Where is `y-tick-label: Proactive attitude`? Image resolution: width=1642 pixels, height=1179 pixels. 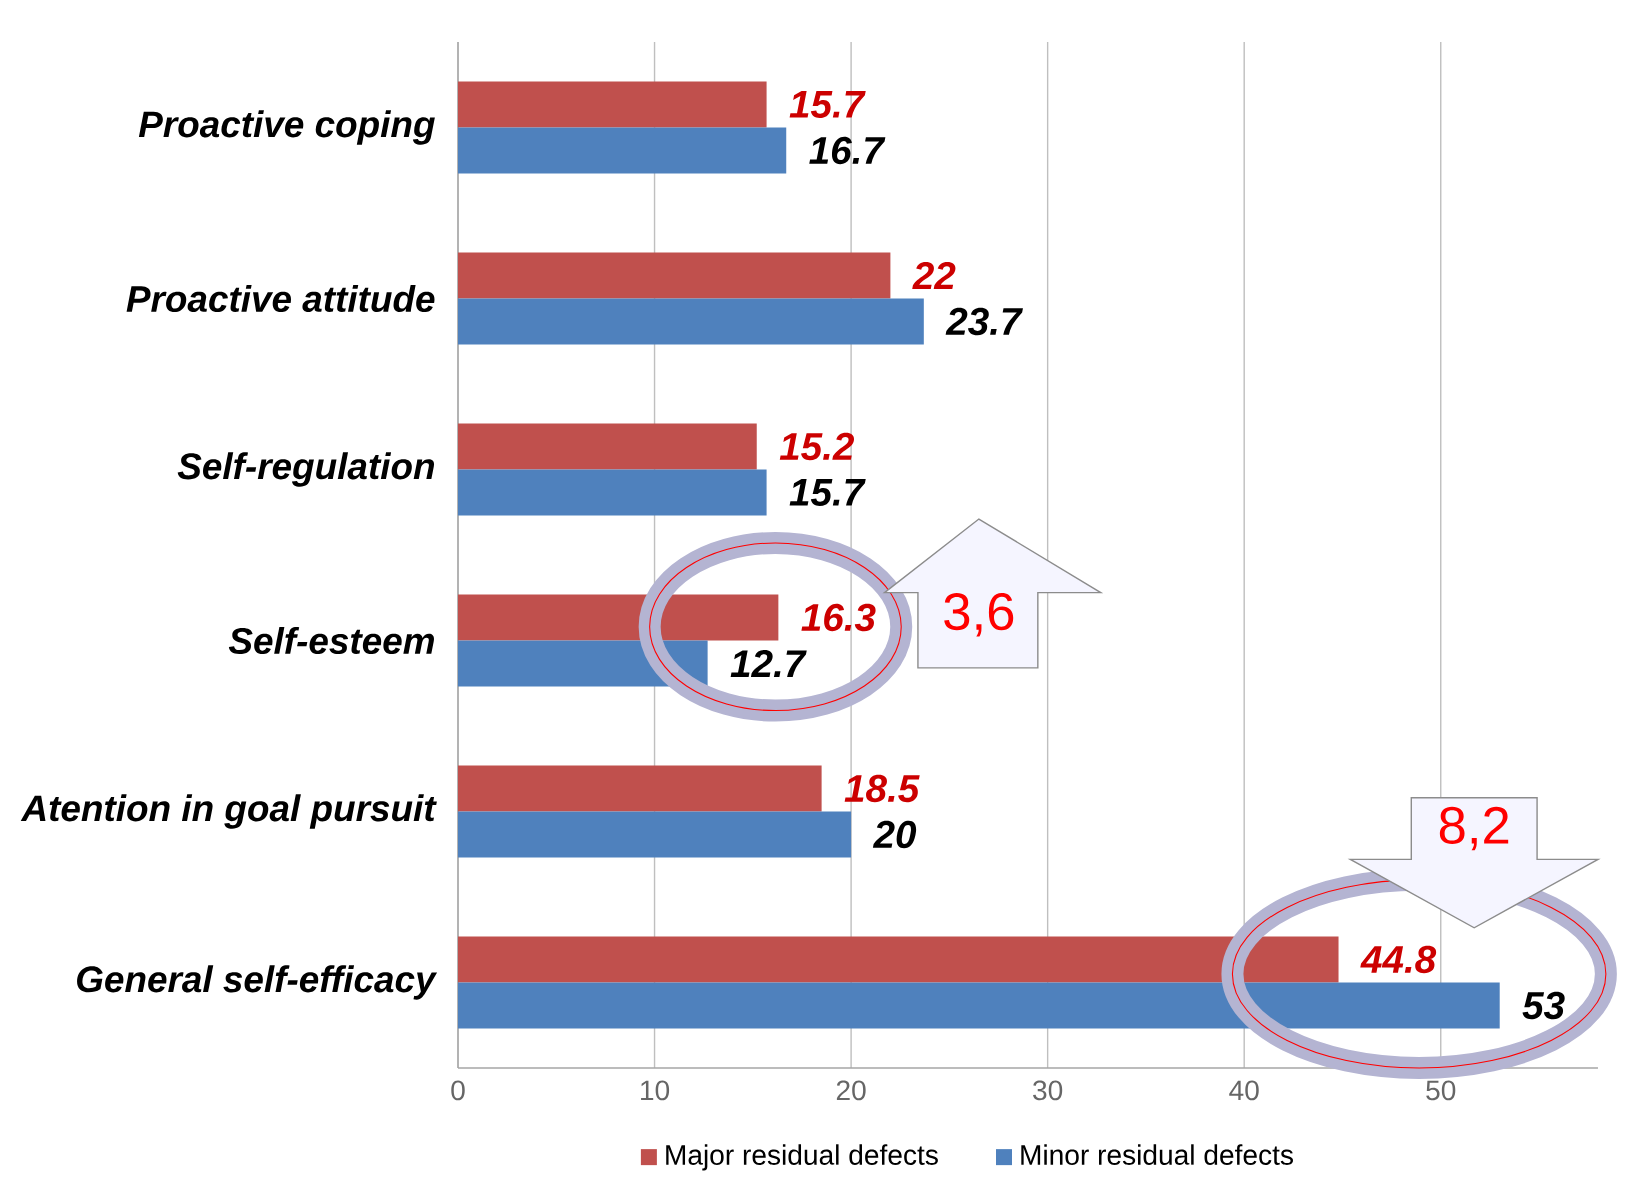 y-tick-label: Proactive attitude is located at coordinates (280, 298).